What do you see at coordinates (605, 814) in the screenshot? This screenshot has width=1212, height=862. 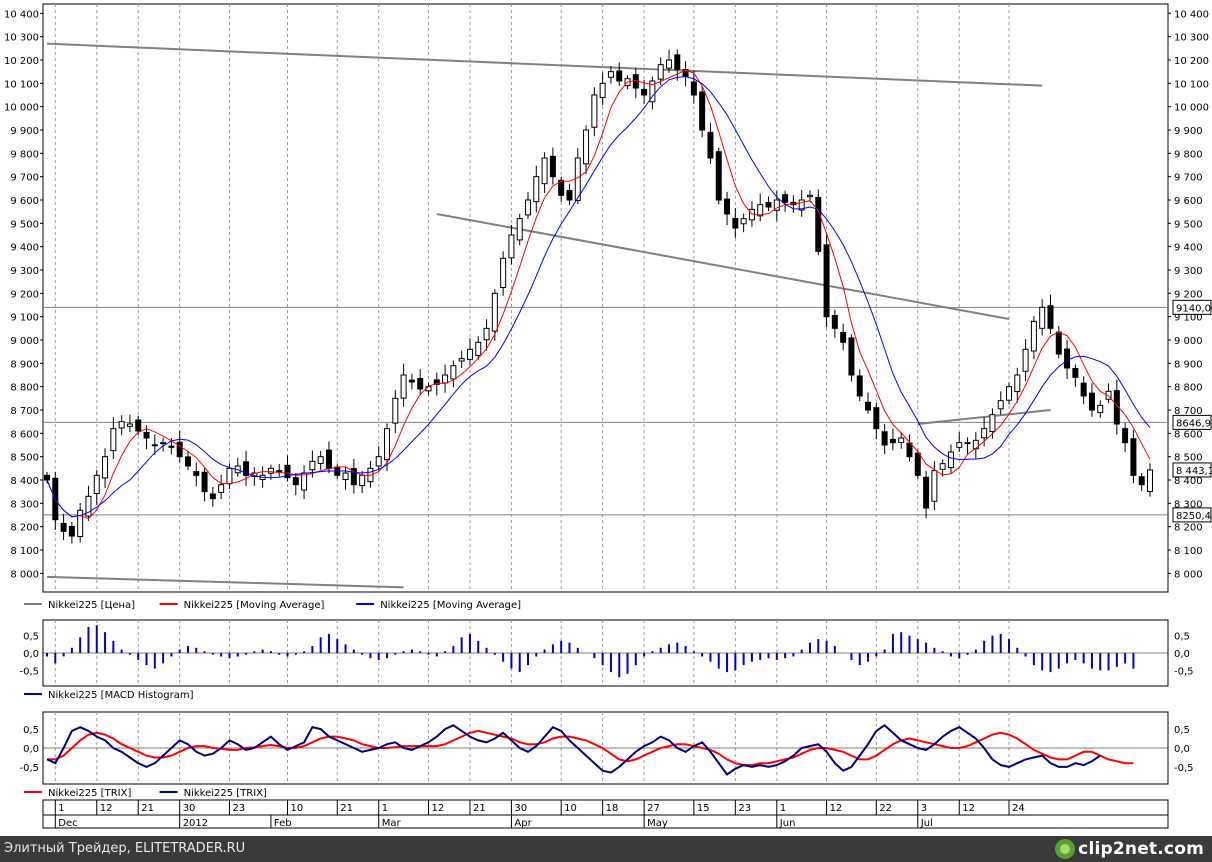 I see `x-axis-frame` at bounding box center [605, 814].